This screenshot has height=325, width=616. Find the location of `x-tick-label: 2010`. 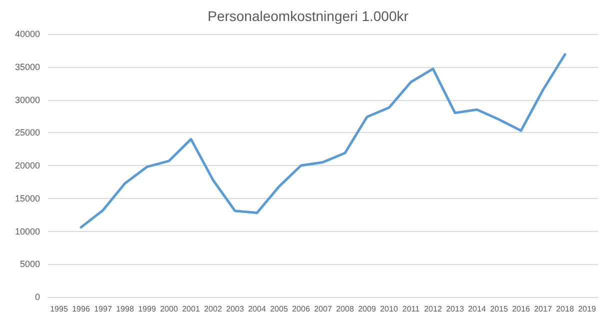

x-tick-label: 2010 is located at coordinates (389, 309).